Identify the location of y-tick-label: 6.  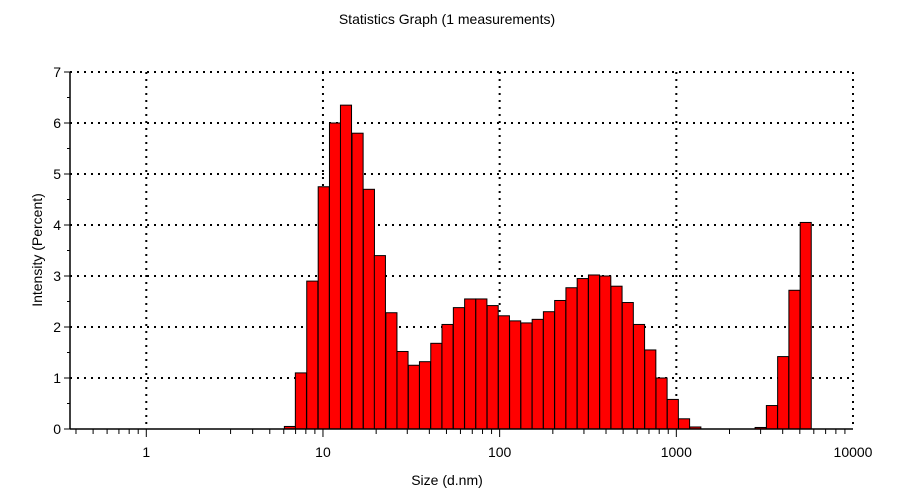
(57, 123).